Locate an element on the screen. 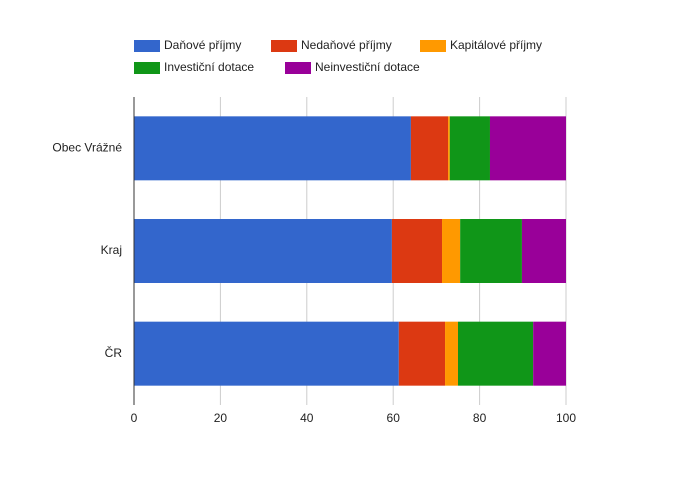  legend-label: Kapitálové příjmy is located at coordinates (496, 45).